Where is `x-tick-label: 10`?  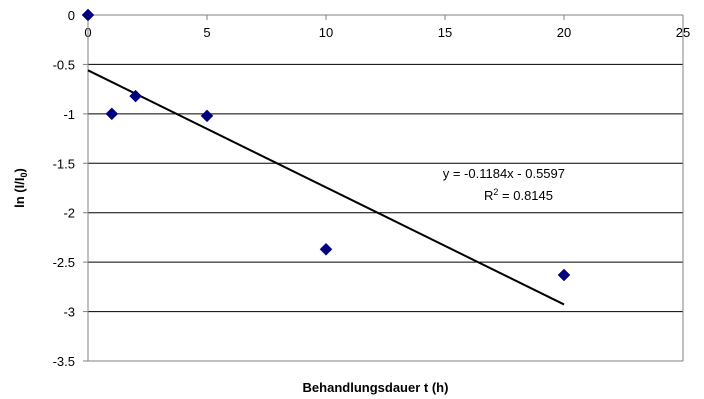 x-tick-label: 10 is located at coordinates (326, 32).